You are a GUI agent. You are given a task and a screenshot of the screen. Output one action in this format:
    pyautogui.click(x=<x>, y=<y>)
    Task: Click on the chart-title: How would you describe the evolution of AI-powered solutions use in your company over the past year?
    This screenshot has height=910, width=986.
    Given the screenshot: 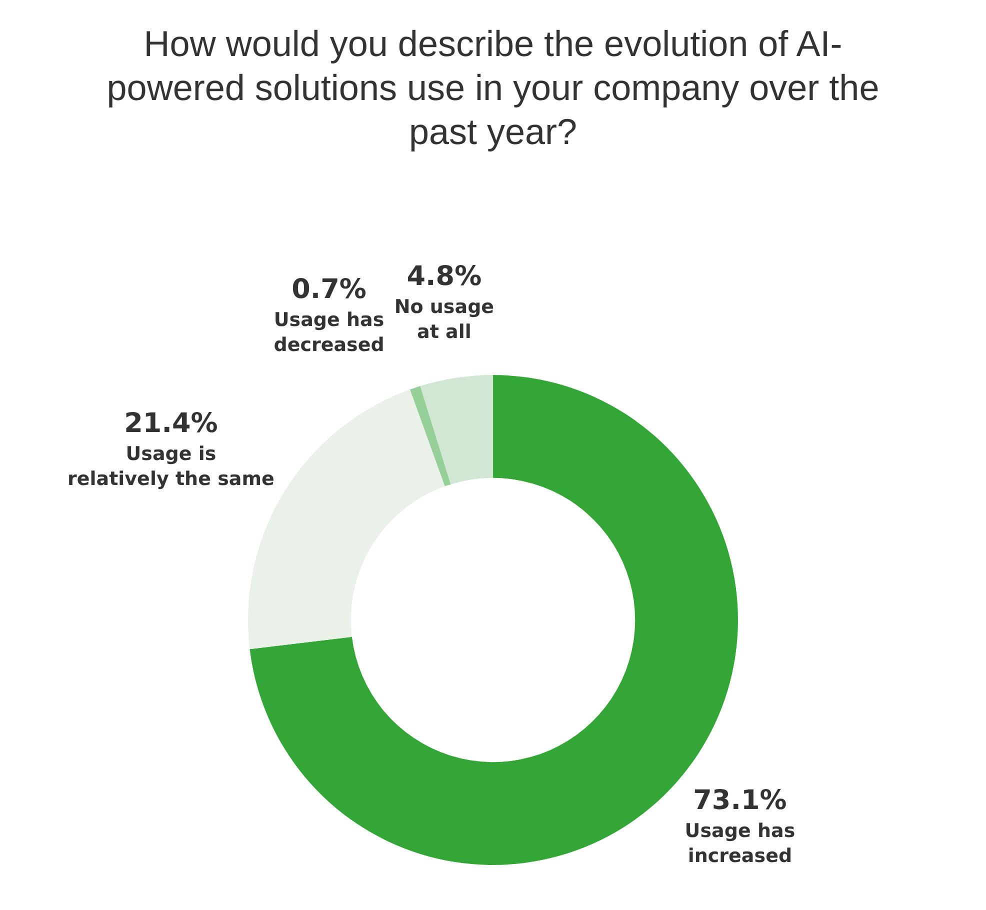 What is the action you would take?
    pyautogui.click(x=493, y=88)
    